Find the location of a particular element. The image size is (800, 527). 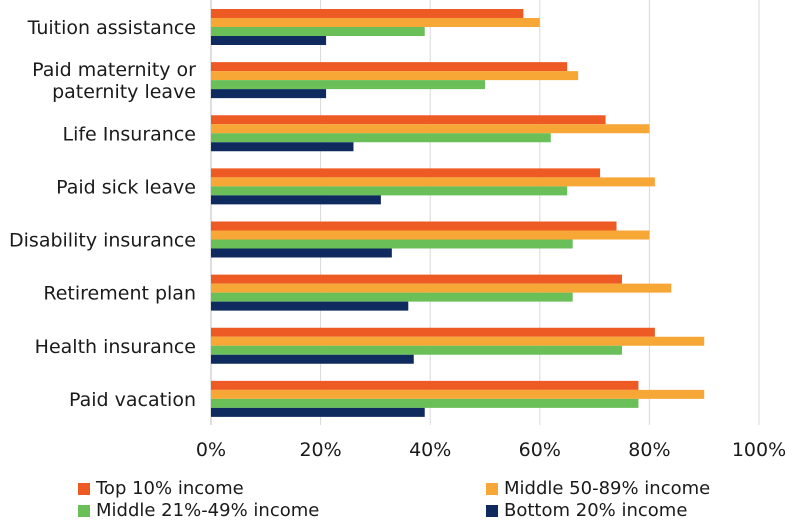

bar-paid-maternity-or-paternity-leave-bottom-20-income is located at coordinates (269, 94).